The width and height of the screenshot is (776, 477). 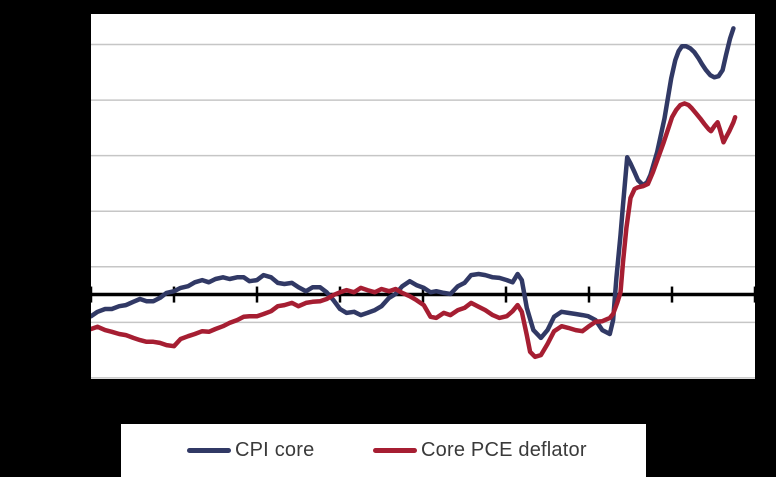 I want to click on cpi-core-line-swatch, so click(x=209, y=450).